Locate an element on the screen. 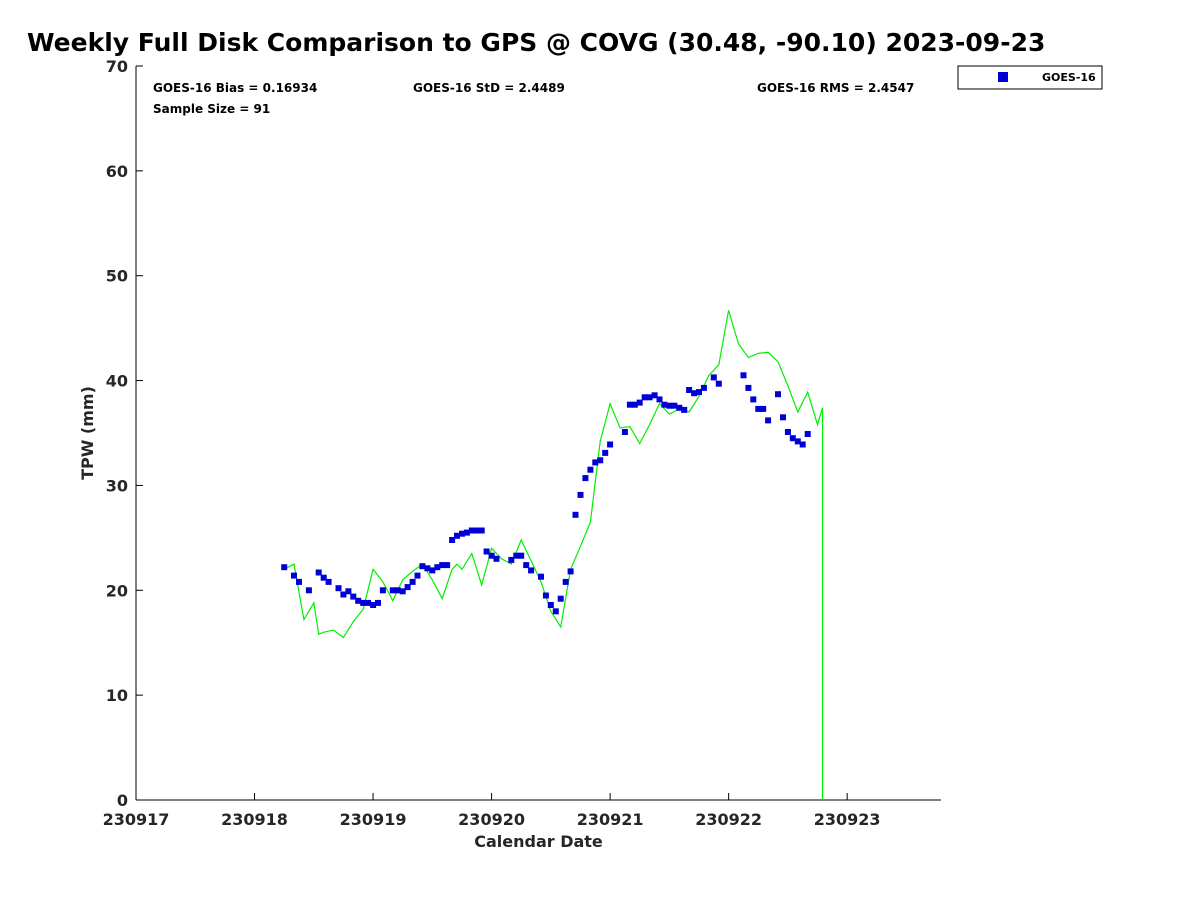  y-tick-label: 10 is located at coordinates (117, 695).